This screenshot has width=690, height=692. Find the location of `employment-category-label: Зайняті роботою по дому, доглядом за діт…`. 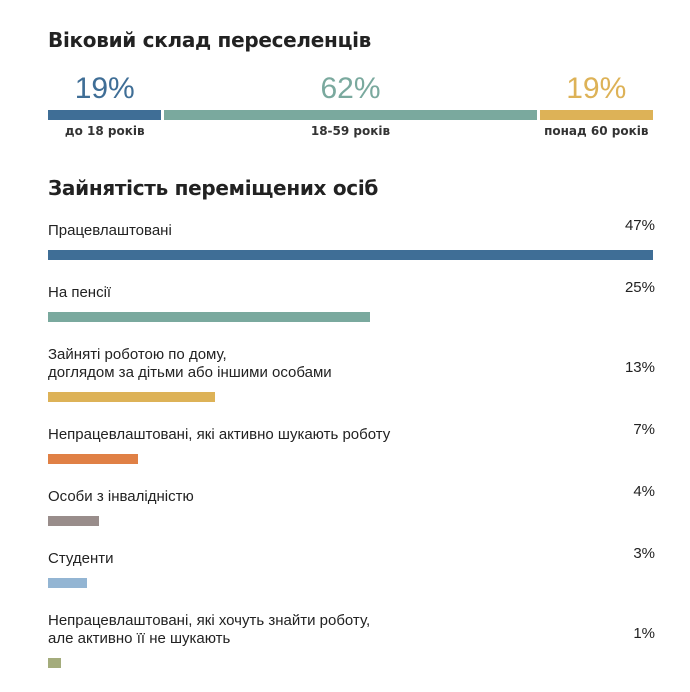

employment-category-label: Зайняті роботою по дому, доглядом за діт… is located at coordinates (190, 363).